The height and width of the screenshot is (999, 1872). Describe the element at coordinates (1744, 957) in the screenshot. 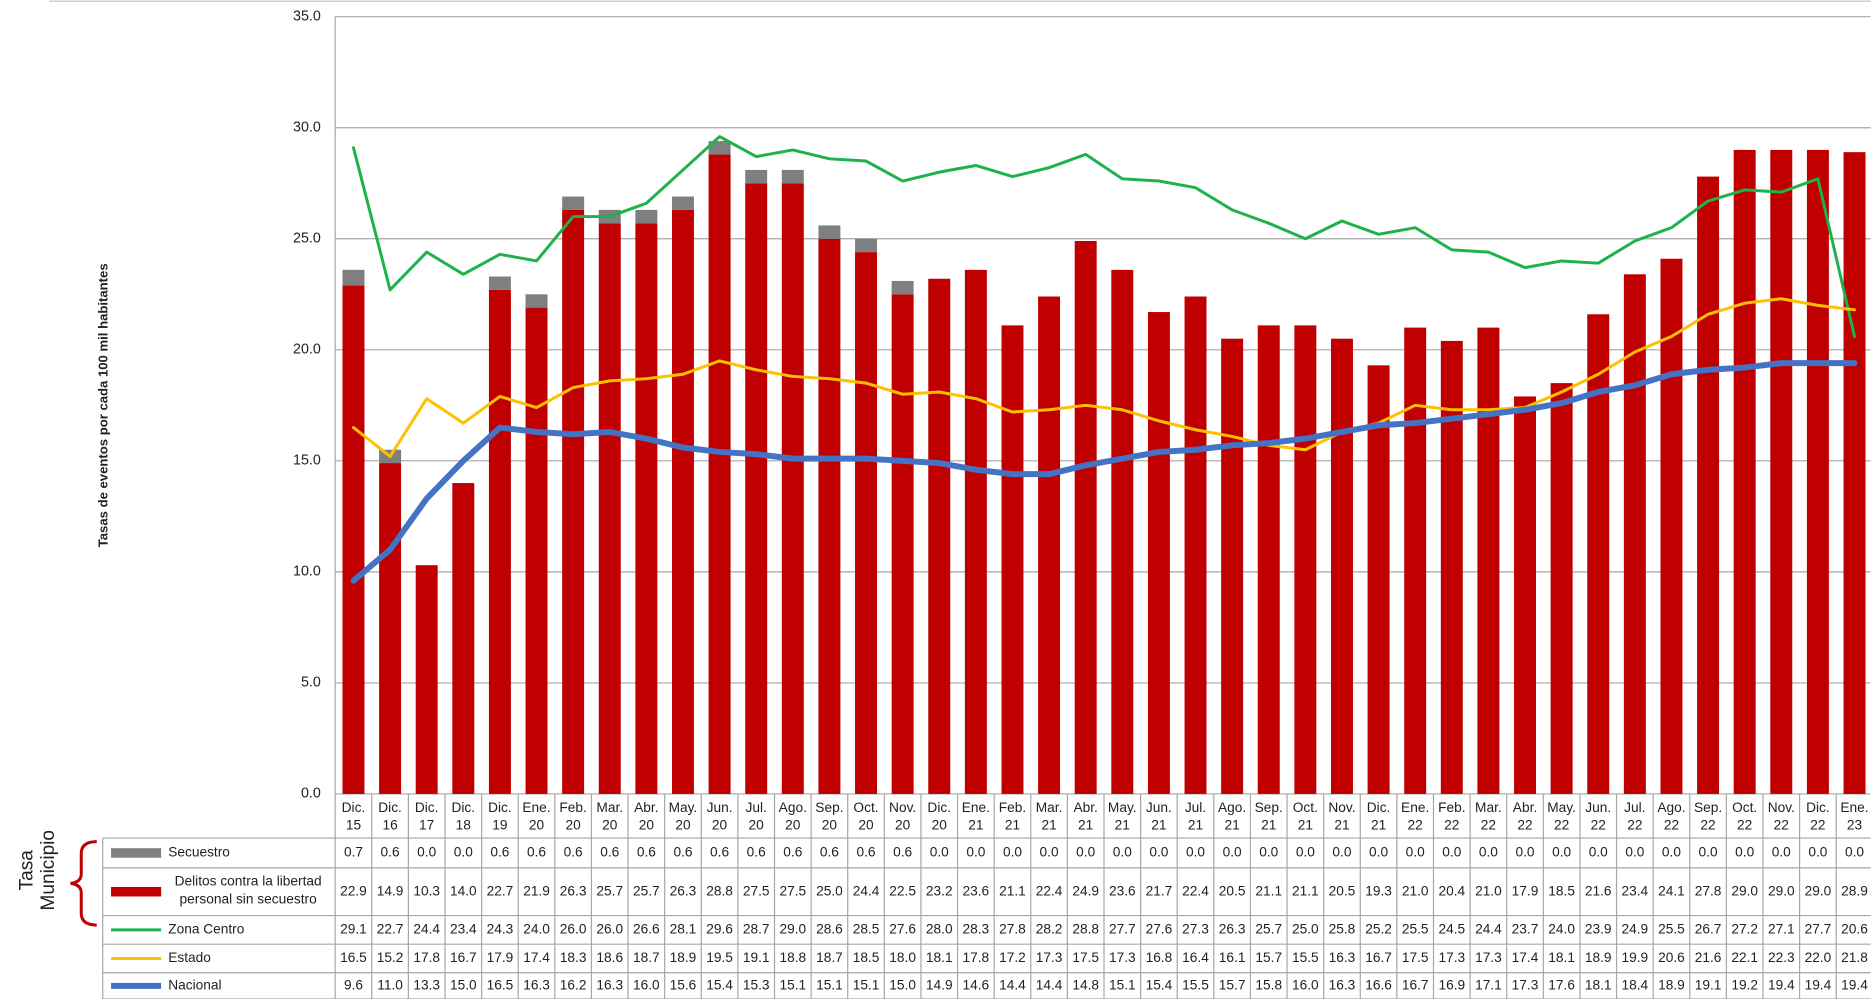

I see `table-value: 22.1` at that location.